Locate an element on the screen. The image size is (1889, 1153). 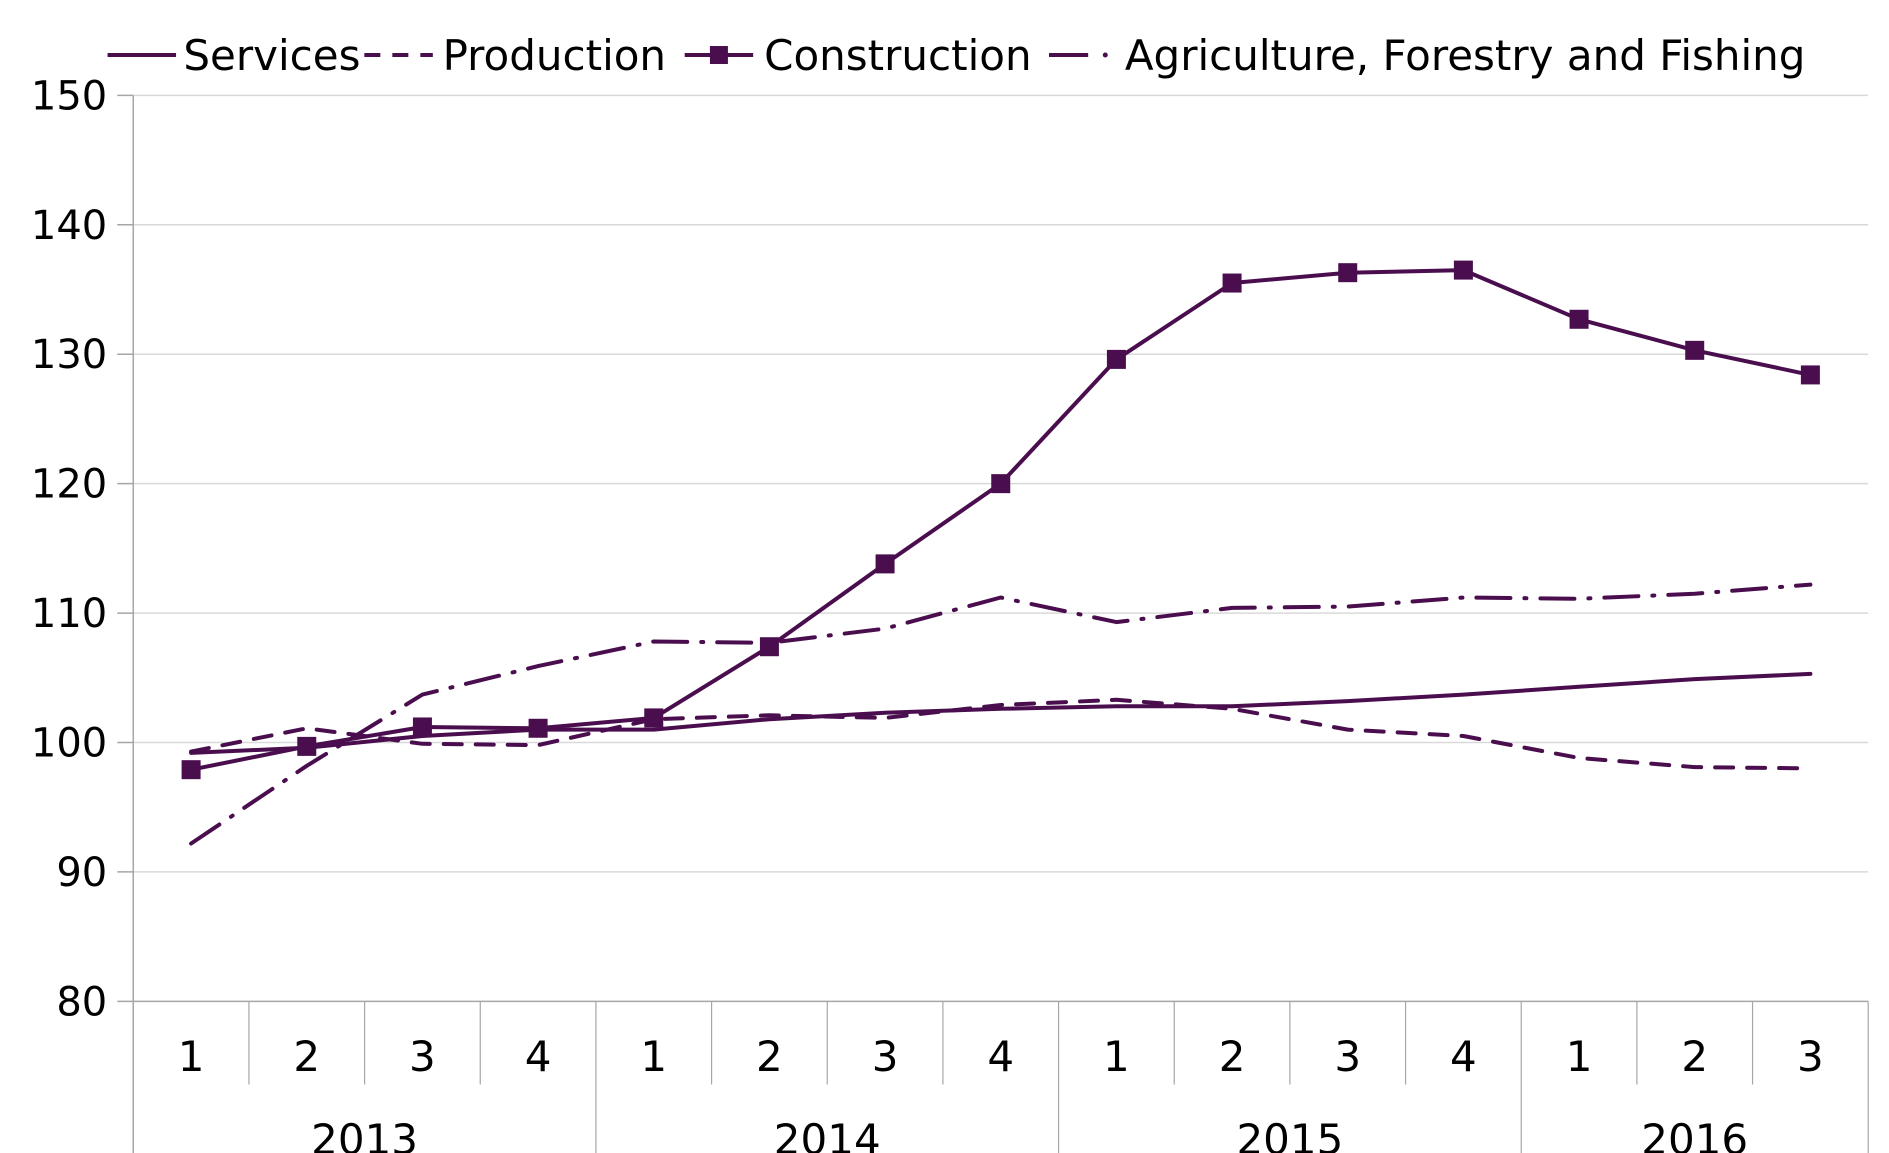
y-tick-label: 150 is located at coordinates (69, 96).